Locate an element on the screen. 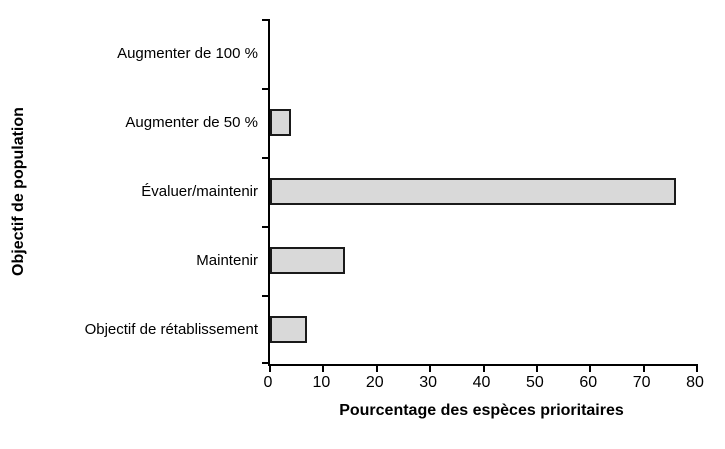  x-tick-label: 40 is located at coordinates (481, 382).